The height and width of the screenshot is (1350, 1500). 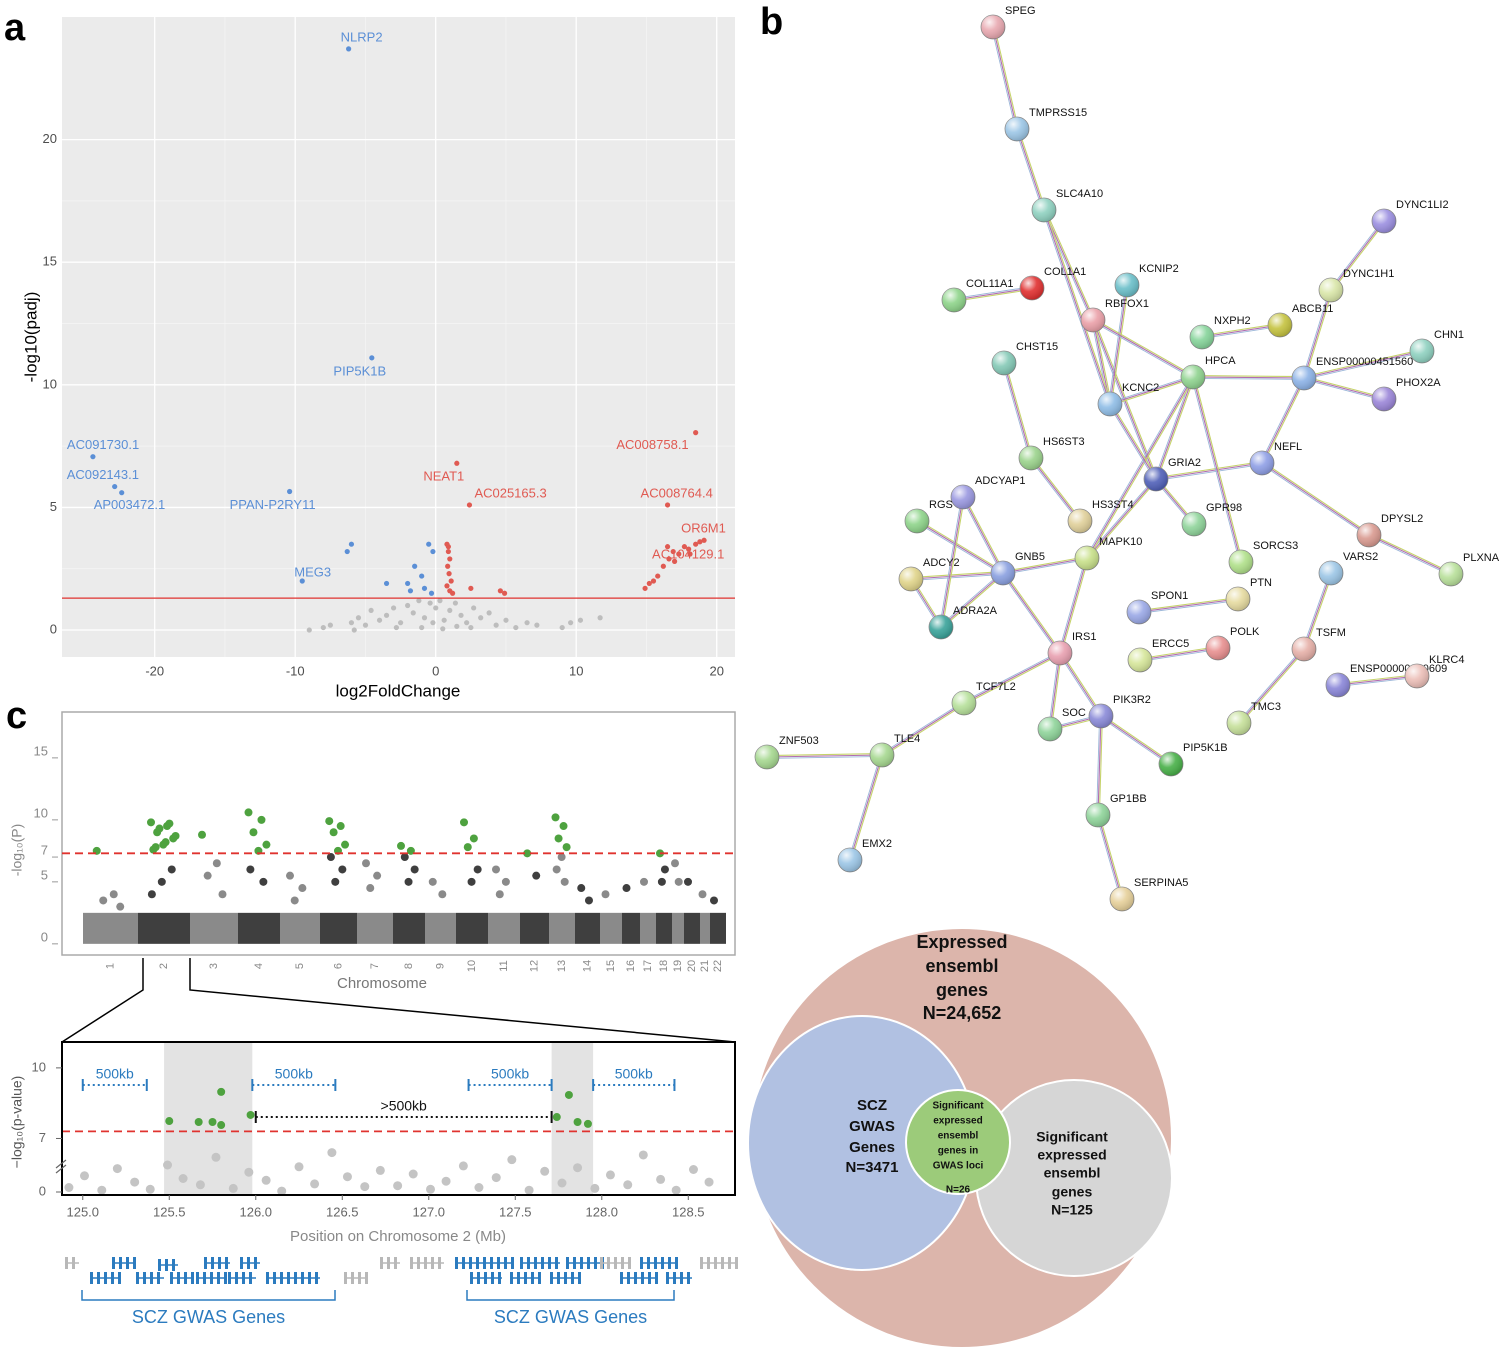 What do you see at coordinates (678, 966) in the screenshot?
I see `x-tick-label: 19` at bounding box center [678, 966].